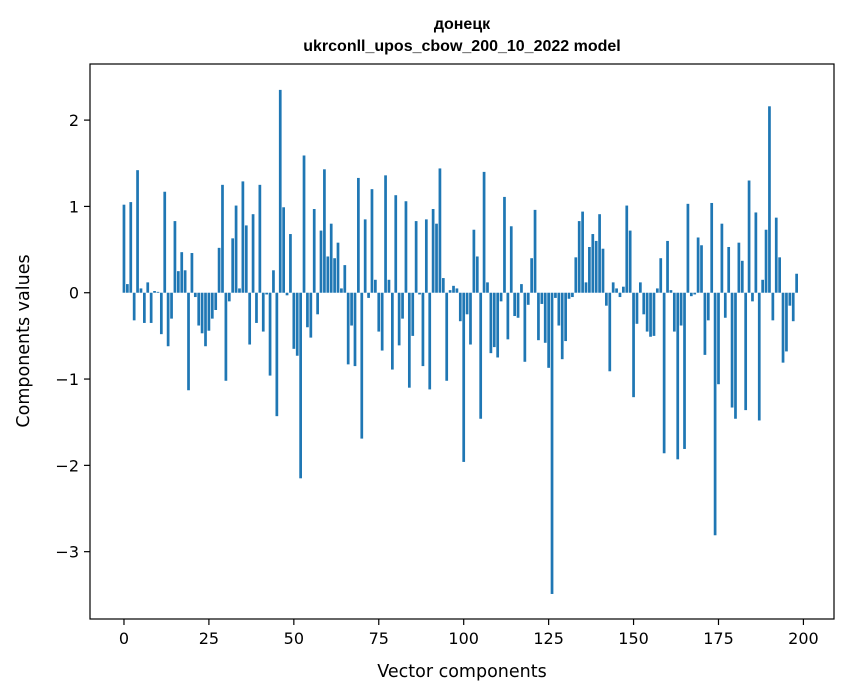 This screenshot has height=696, width=847. What do you see at coordinates (379, 638) in the screenshot?
I see `x-tick-label: 75` at bounding box center [379, 638].